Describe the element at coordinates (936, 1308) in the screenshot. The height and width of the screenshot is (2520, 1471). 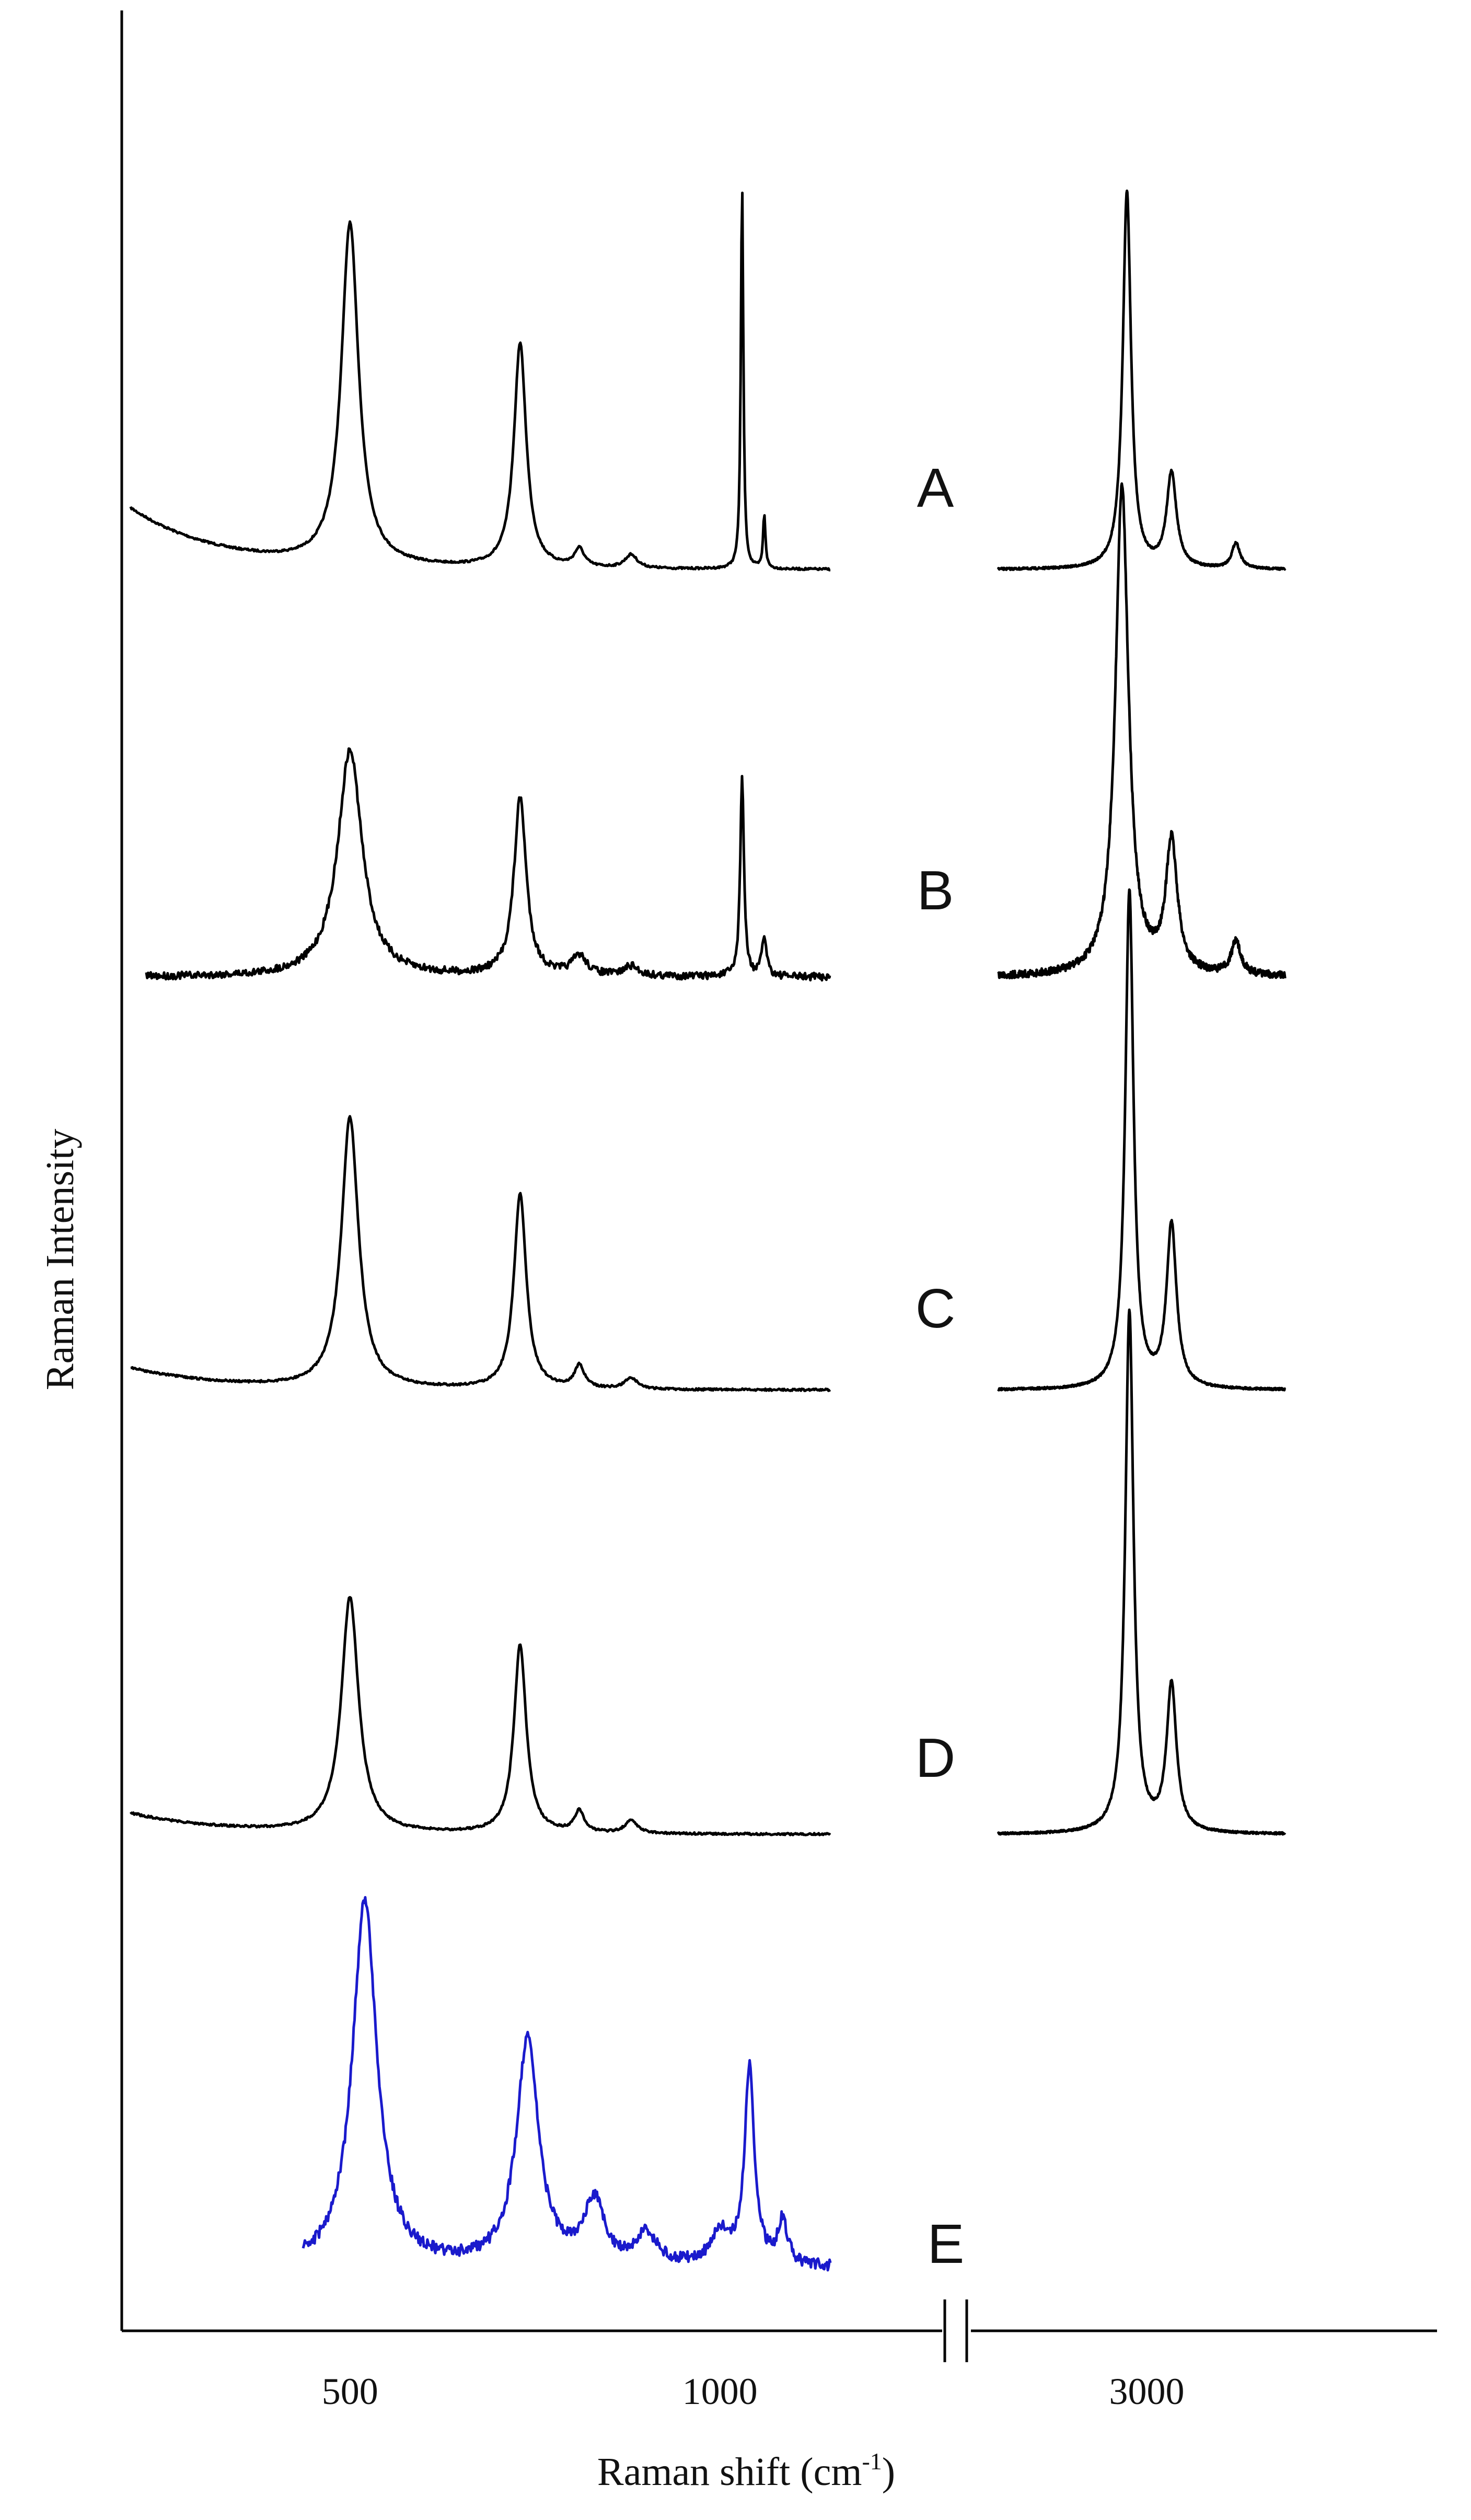
I see `series-label-C: C` at that location.